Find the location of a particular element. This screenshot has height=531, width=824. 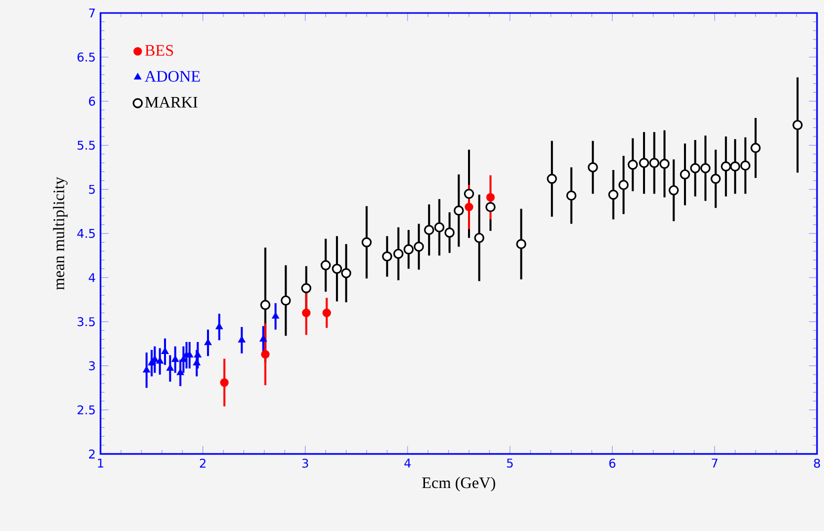

x-tick-label: 2 is located at coordinates (203, 463).